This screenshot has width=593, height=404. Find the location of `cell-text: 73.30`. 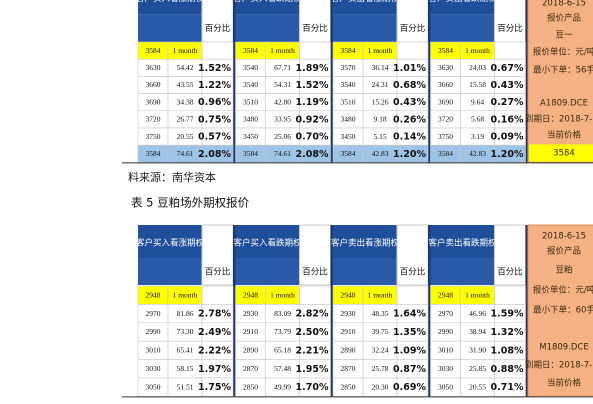

cell-text: 73.30 is located at coordinates (185, 331).